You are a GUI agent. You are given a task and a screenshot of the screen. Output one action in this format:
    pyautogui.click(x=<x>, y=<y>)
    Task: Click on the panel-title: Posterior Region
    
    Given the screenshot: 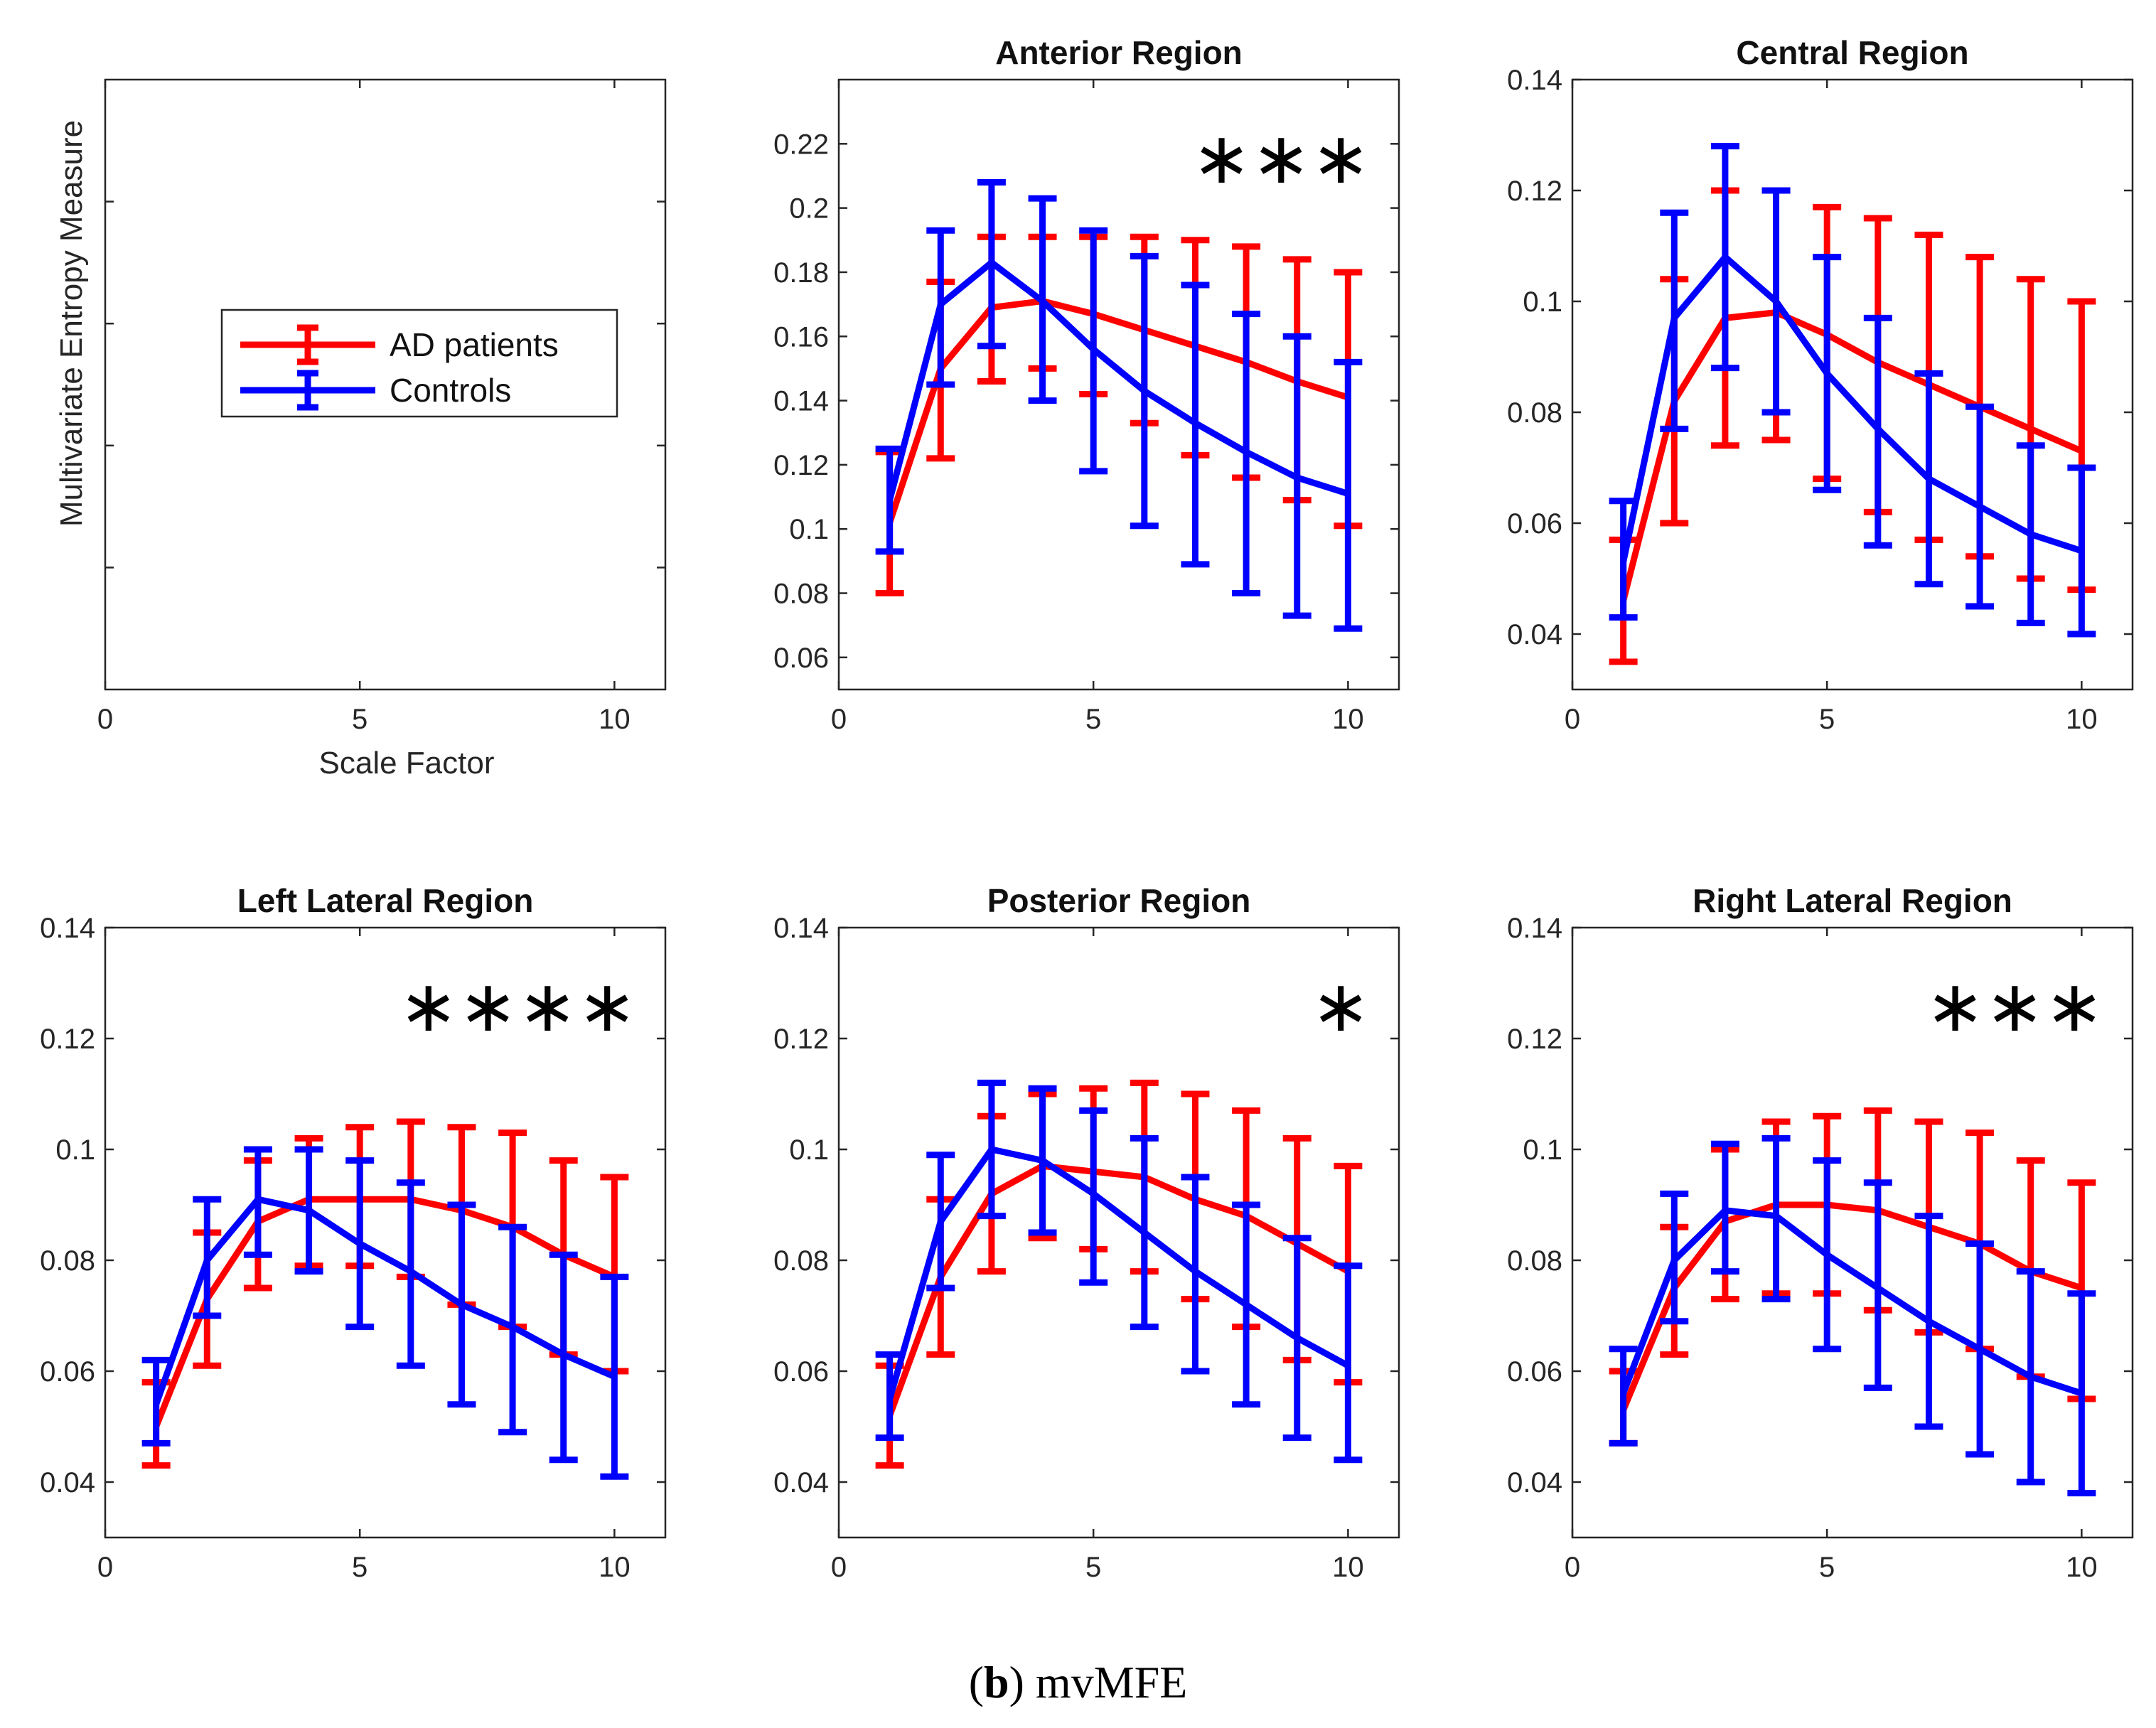 What is the action you would take?
    pyautogui.click(x=1119, y=901)
    